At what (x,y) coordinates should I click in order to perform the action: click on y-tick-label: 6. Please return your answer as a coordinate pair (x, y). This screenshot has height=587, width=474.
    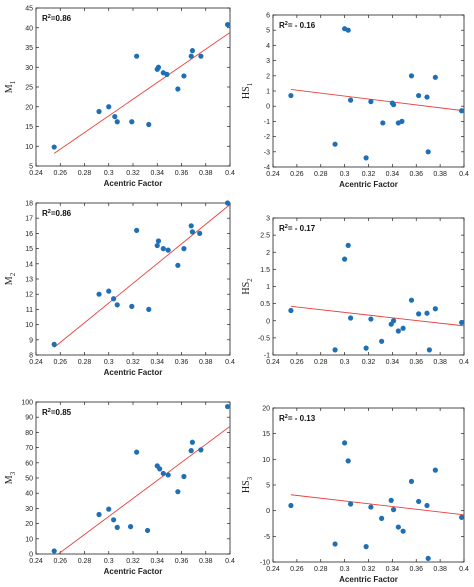
    Looking at the image, I should click on (268, 16).